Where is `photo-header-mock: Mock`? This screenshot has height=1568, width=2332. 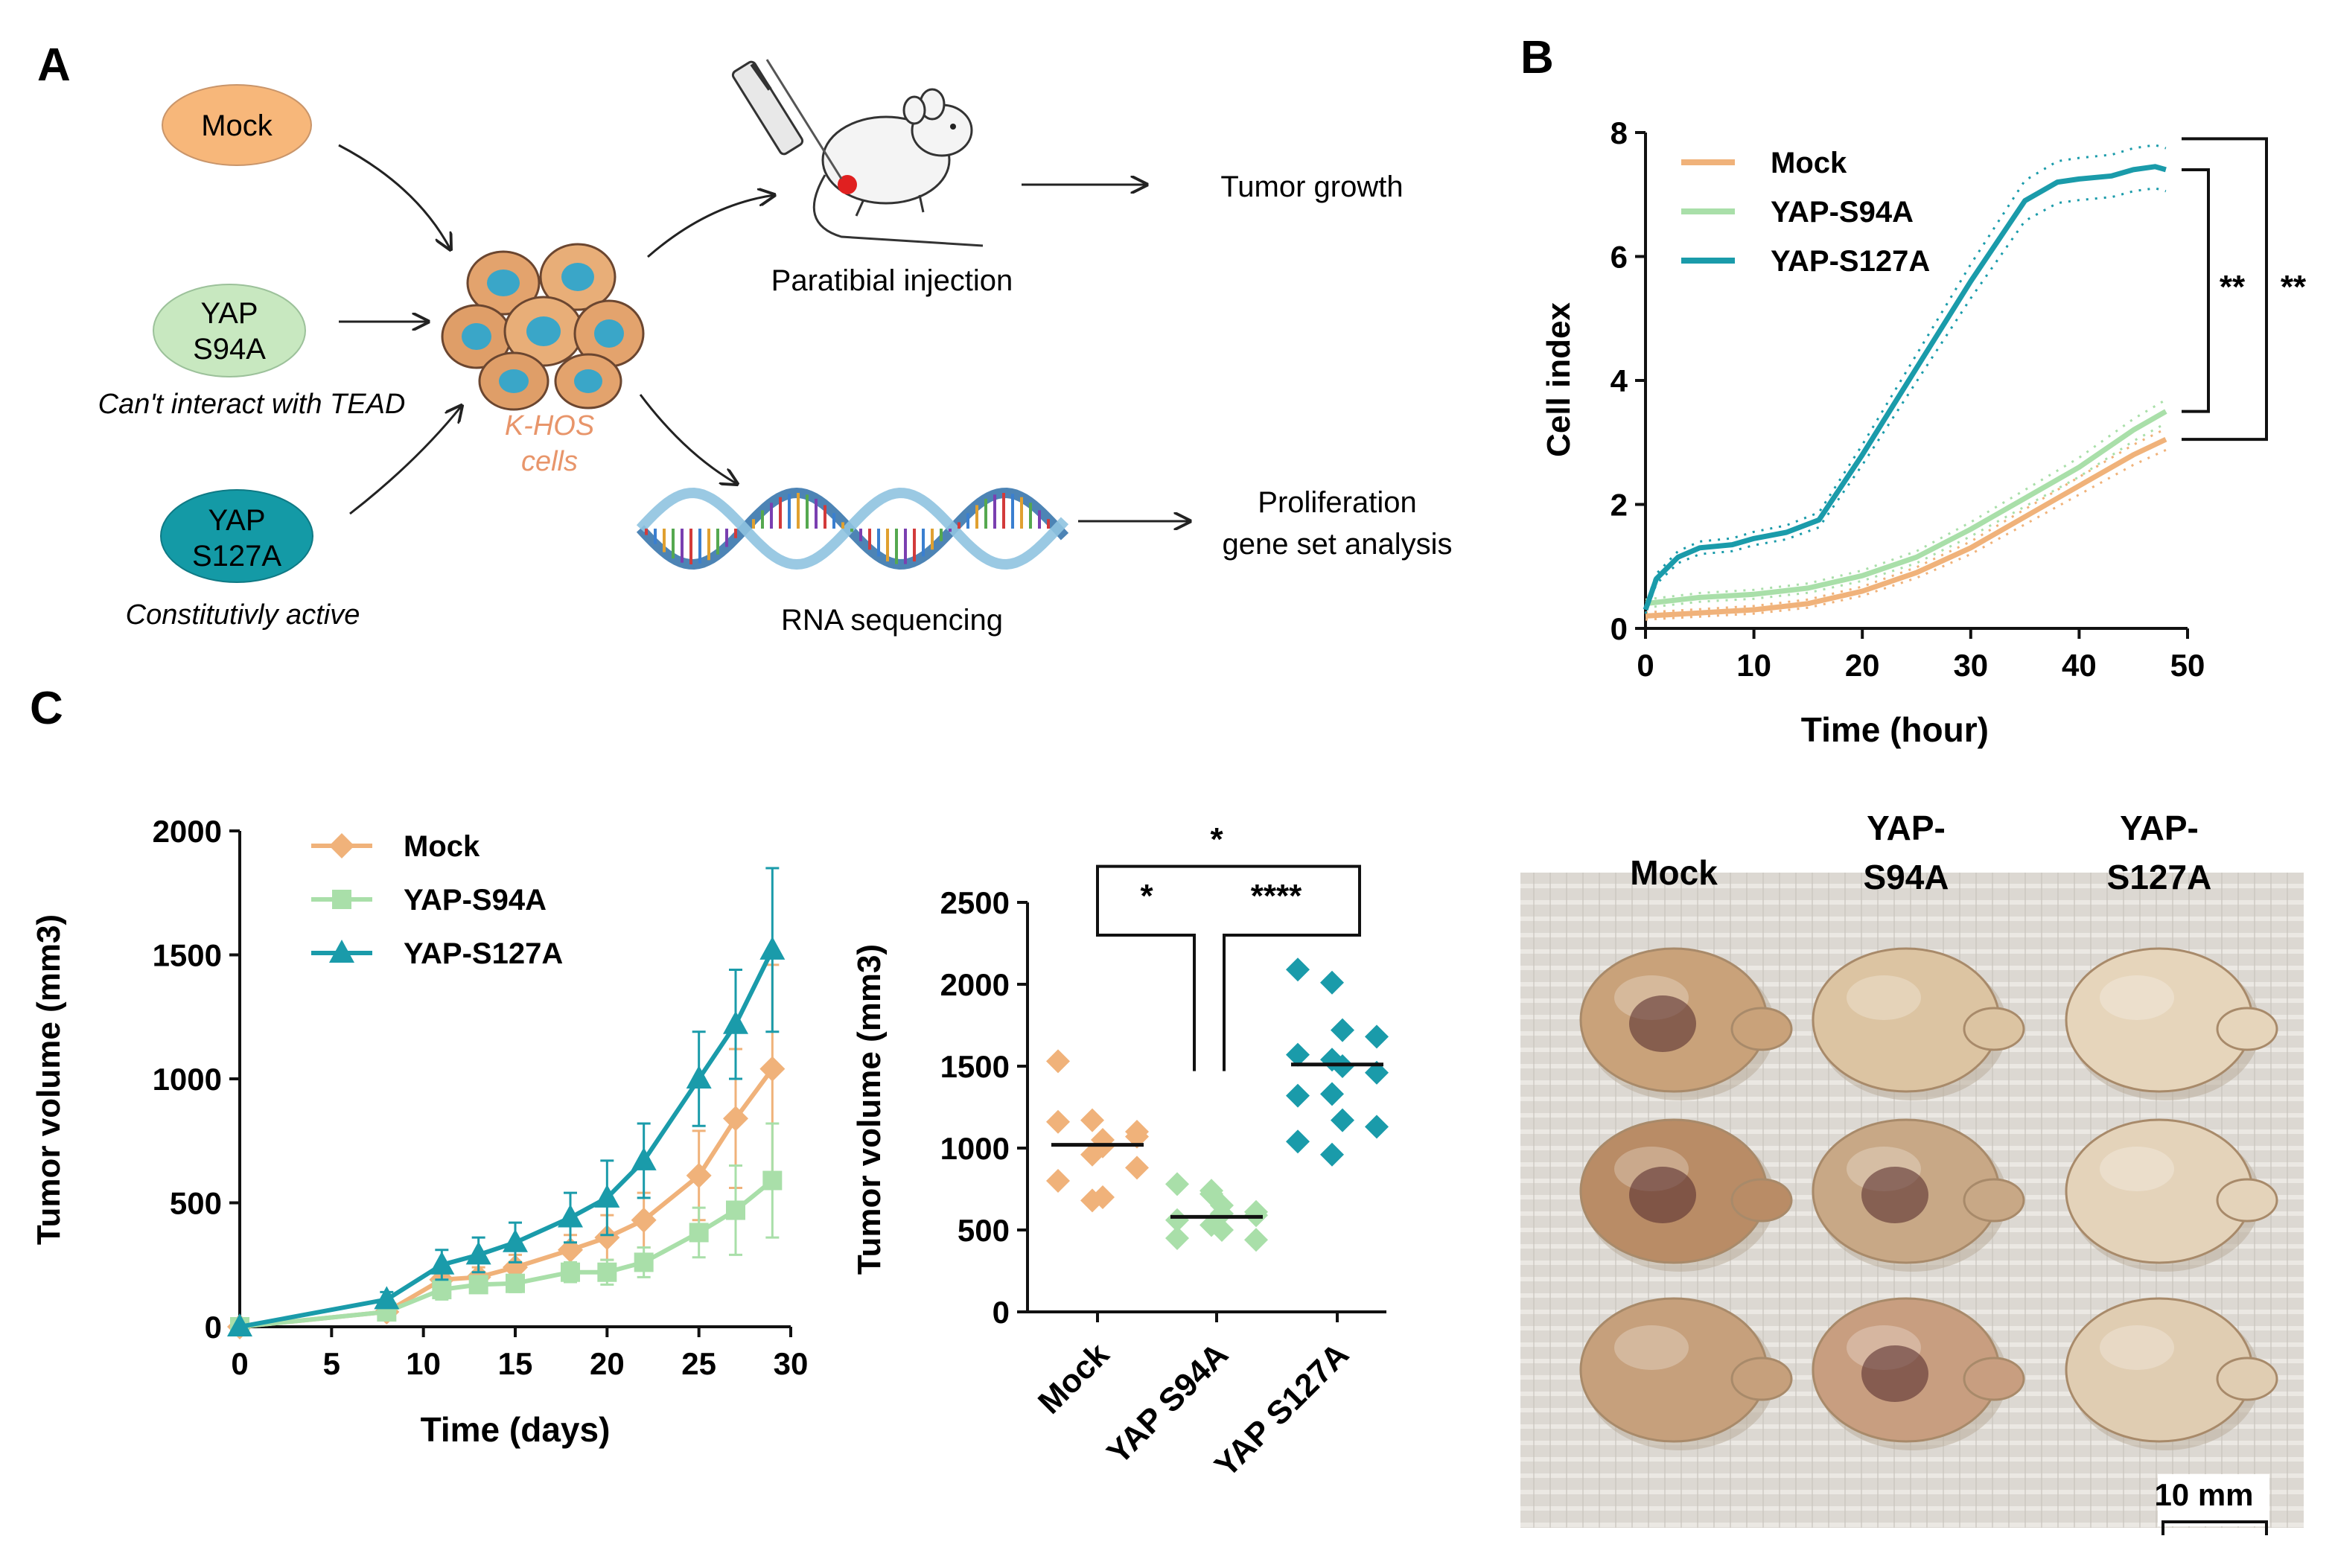
photo-header-mock: Mock is located at coordinates (1674, 873).